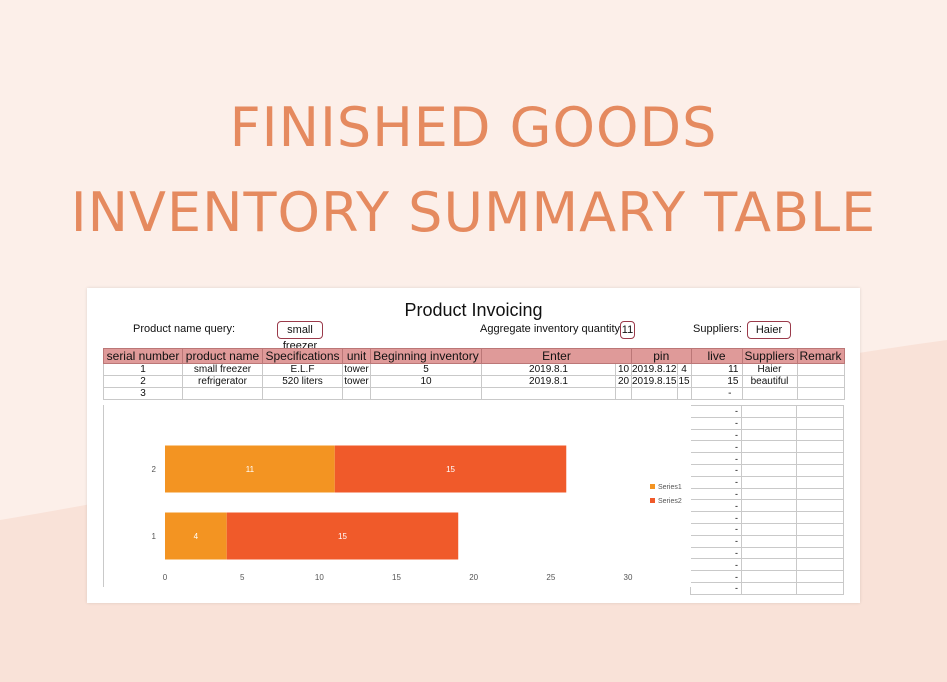 This screenshot has height=682, width=947. Describe the element at coordinates (222, 369) in the screenshot. I see `cell: small freezer` at that location.